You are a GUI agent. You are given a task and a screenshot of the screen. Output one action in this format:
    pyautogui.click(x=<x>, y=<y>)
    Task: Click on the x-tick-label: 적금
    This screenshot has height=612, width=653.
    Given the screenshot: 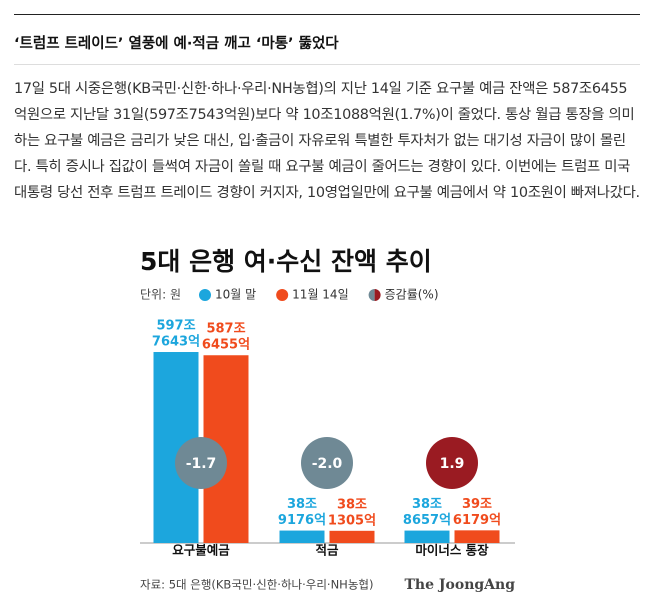 What is the action you would take?
    pyautogui.click(x=327, y=550)
    